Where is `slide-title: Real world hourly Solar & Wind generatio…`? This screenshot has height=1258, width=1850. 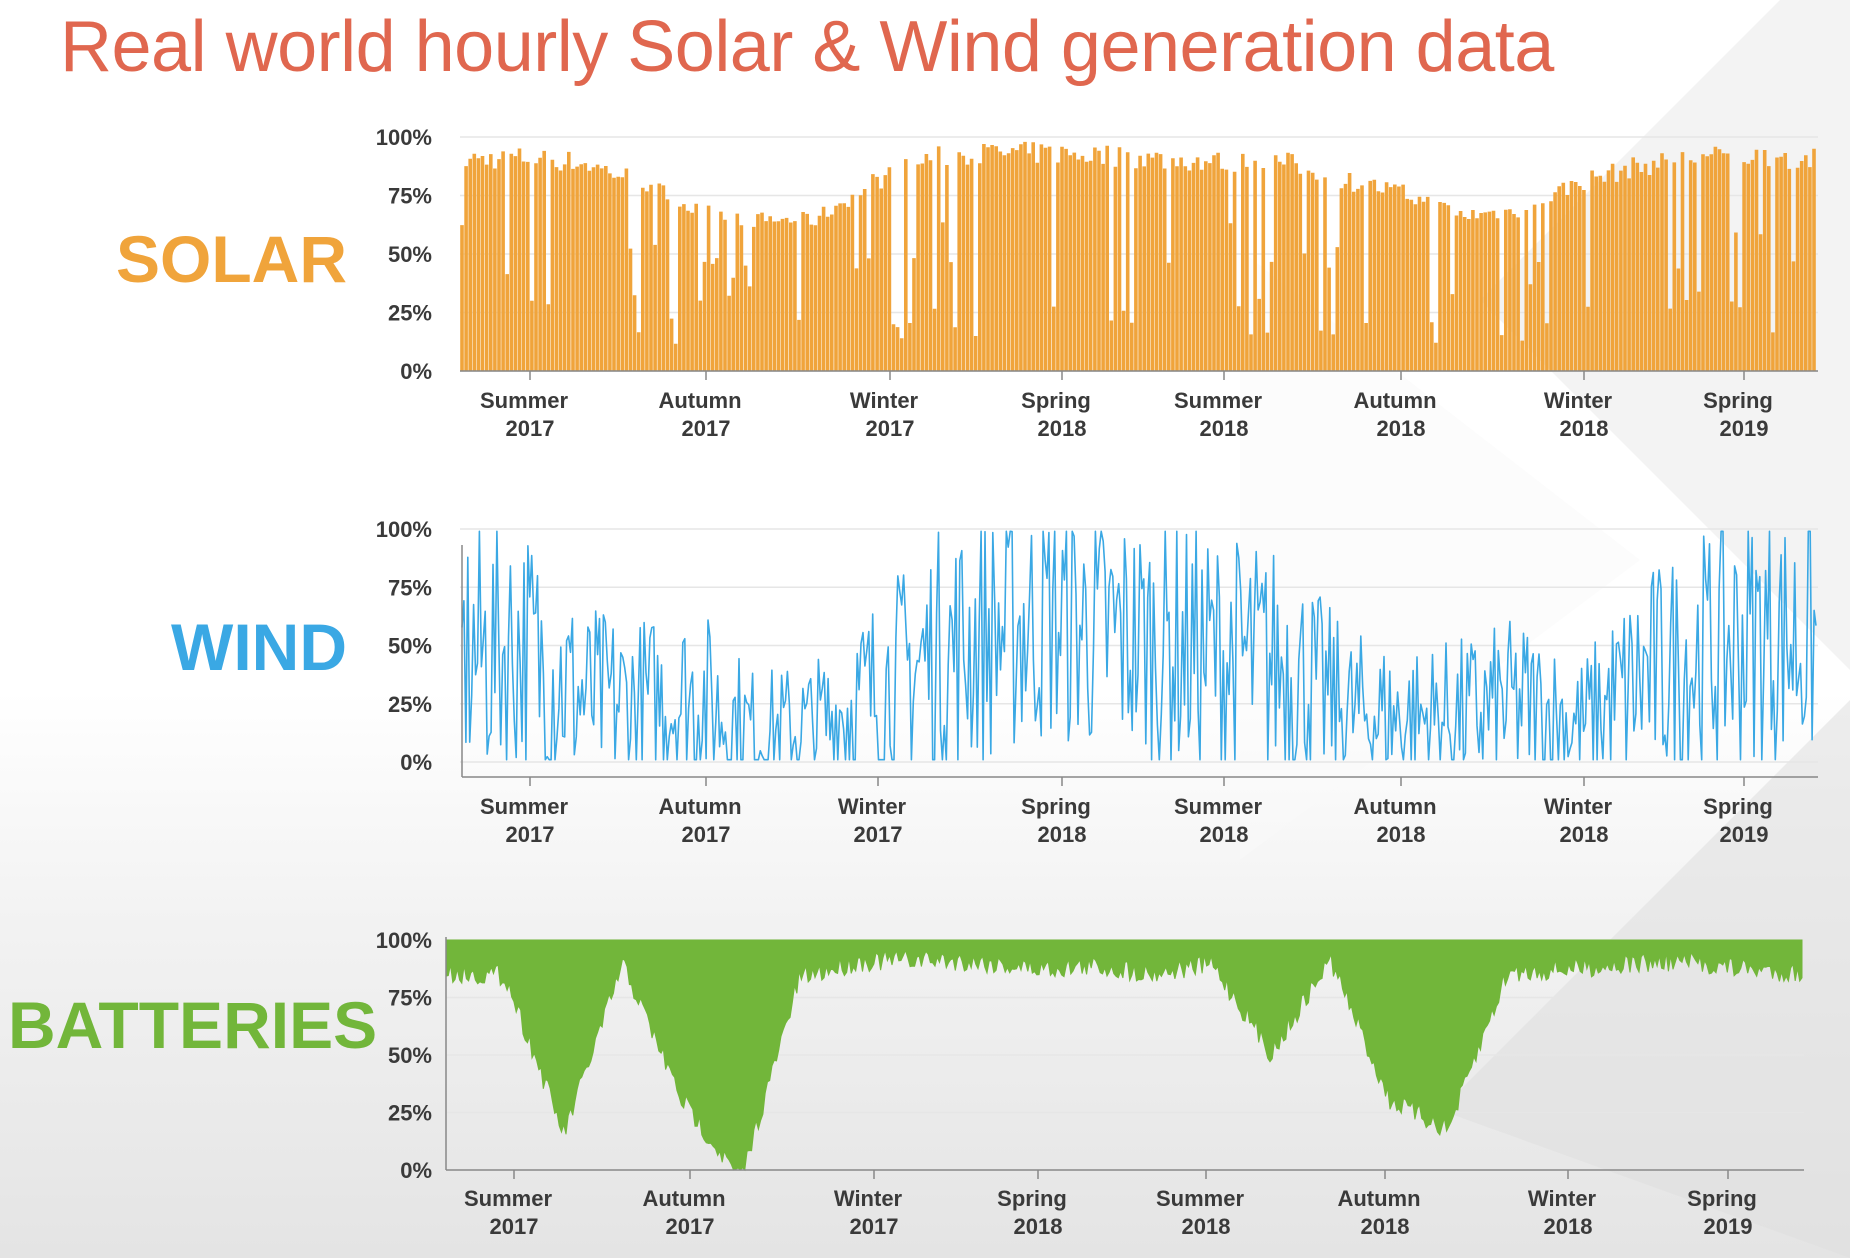 slide-title: Real world hourly Solar & Wind generatio… is located at coordinates (807, 47).